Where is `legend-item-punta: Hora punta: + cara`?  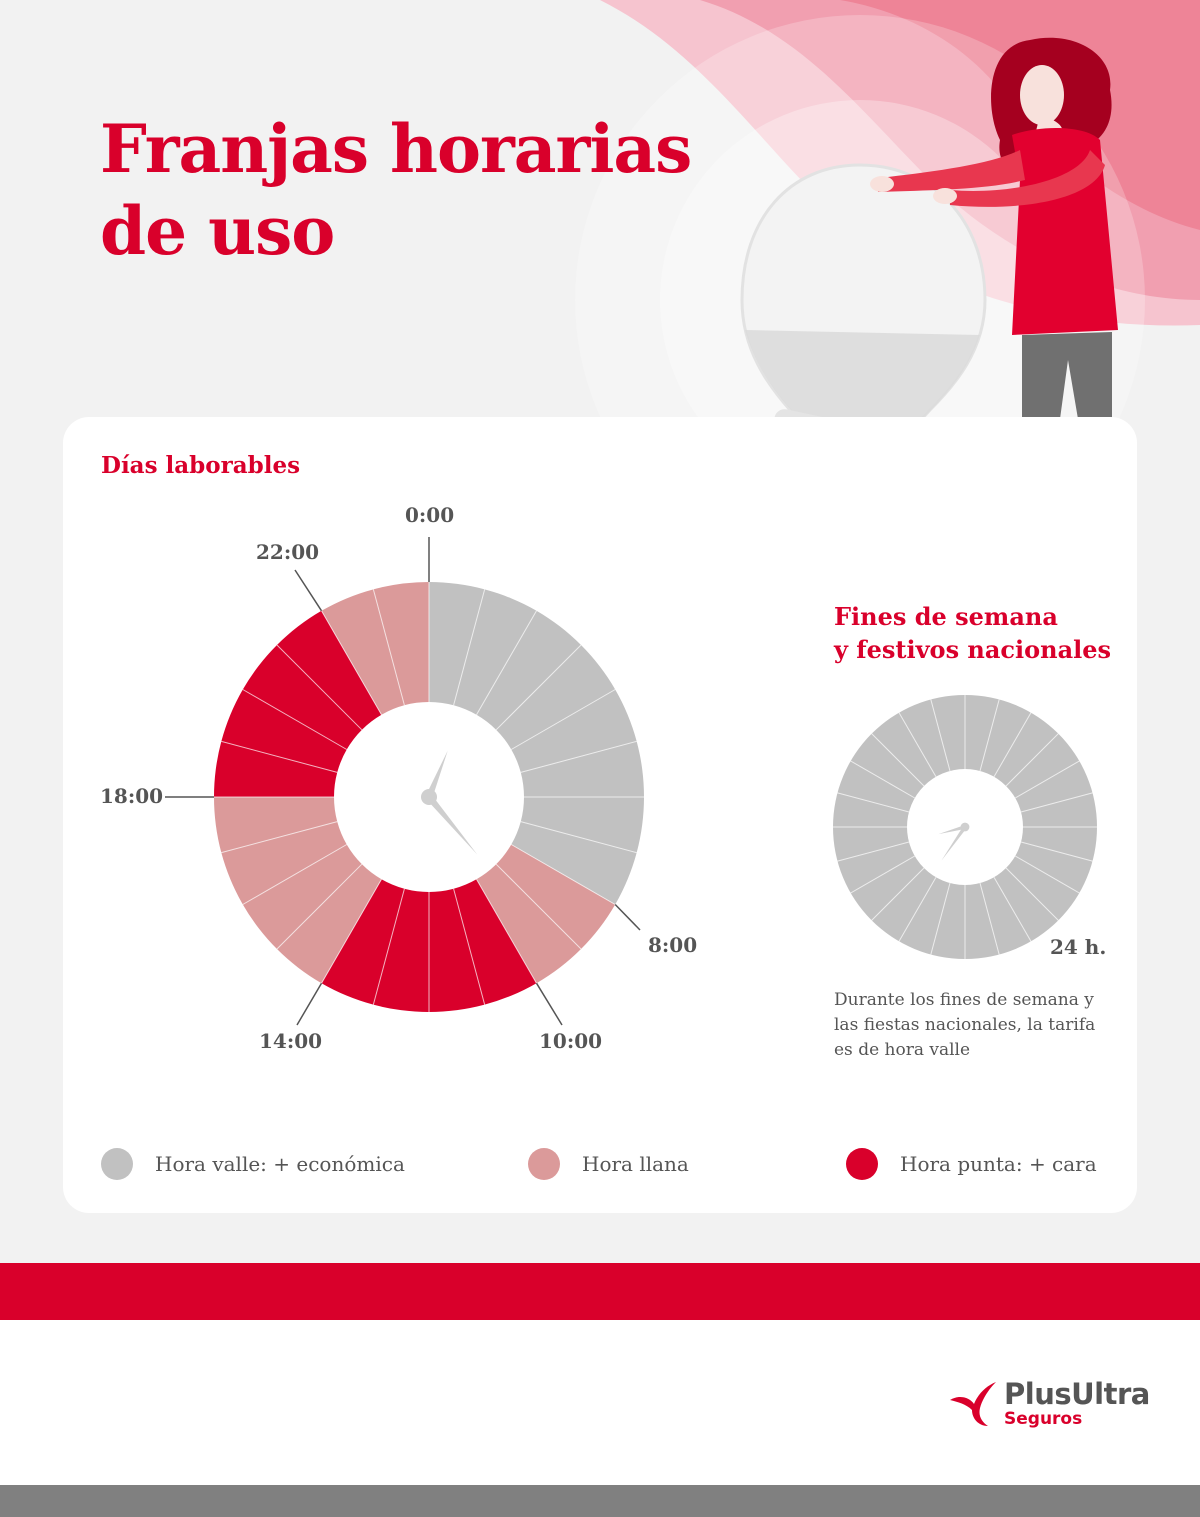 legend-item-punta: Hora punta: + cara is located at coordinates (971, 1164).